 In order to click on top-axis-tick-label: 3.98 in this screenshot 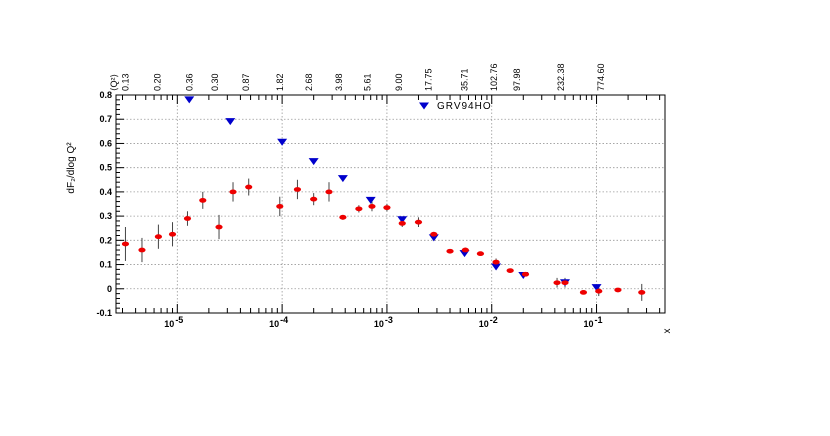, I will do `click(339, 82)`.